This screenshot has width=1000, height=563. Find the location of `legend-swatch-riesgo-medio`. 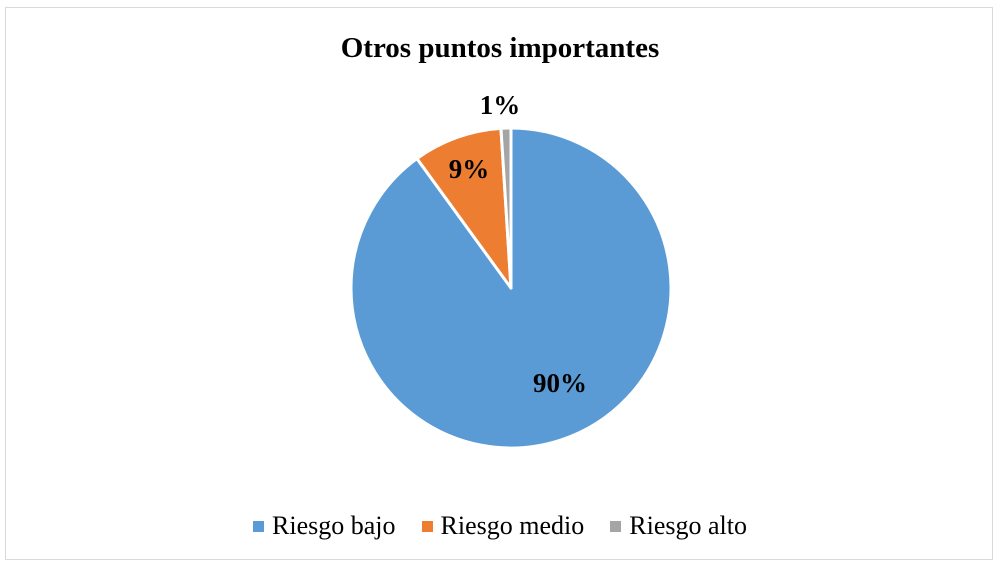

legend-swatch-riesgo-medio is located at coordinates (427, 526).